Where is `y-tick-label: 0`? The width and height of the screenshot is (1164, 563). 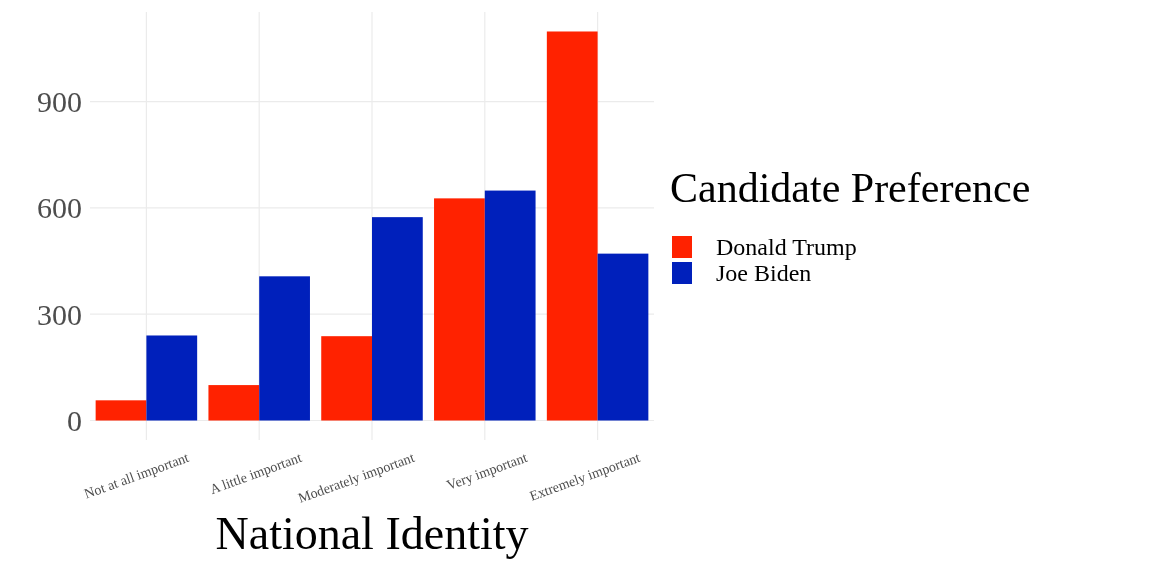 y-tick-label: 0 is located at coordinates (74, 421).